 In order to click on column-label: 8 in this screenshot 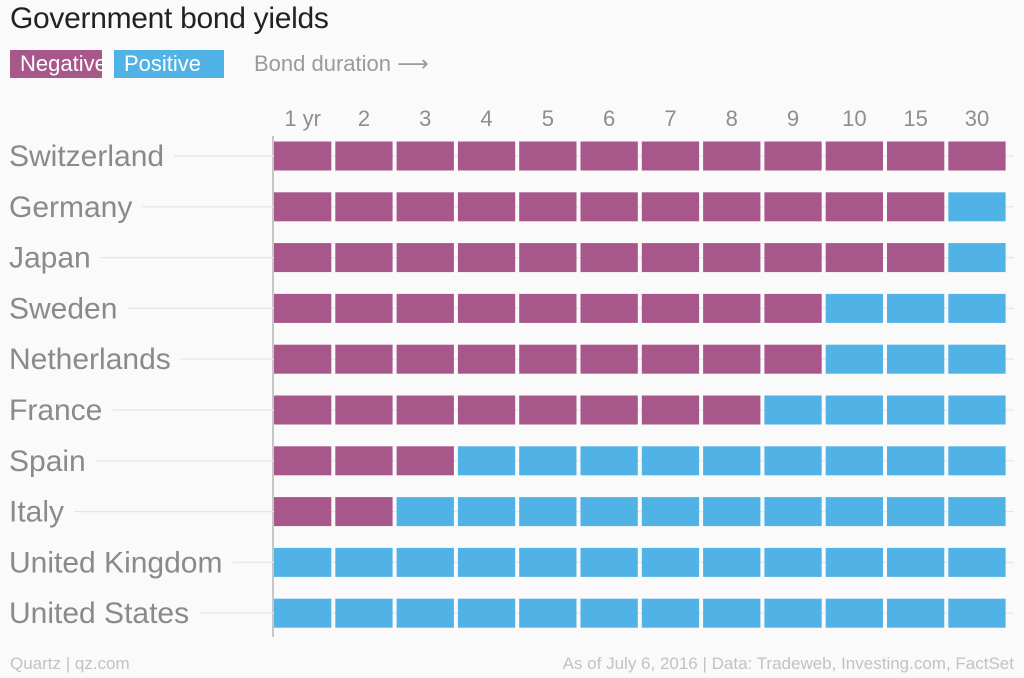, I will do `click(732, 118)`.